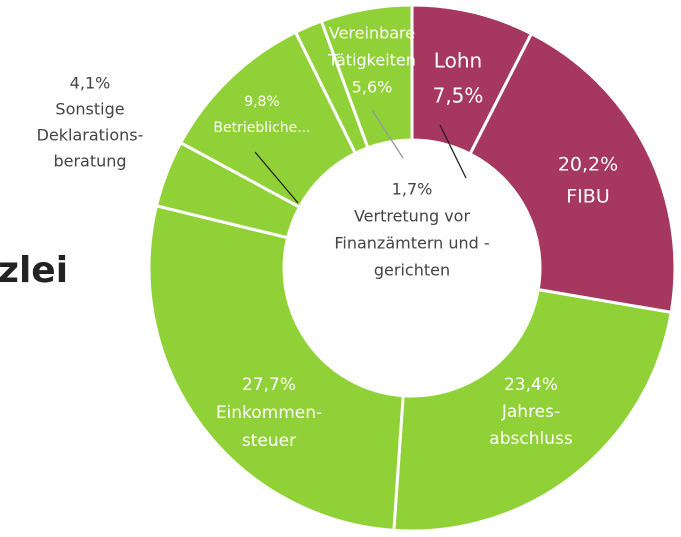  Describe the element at coordinates (588, 165) in the screenshot. I see `value-label: 20,2%` at that location.